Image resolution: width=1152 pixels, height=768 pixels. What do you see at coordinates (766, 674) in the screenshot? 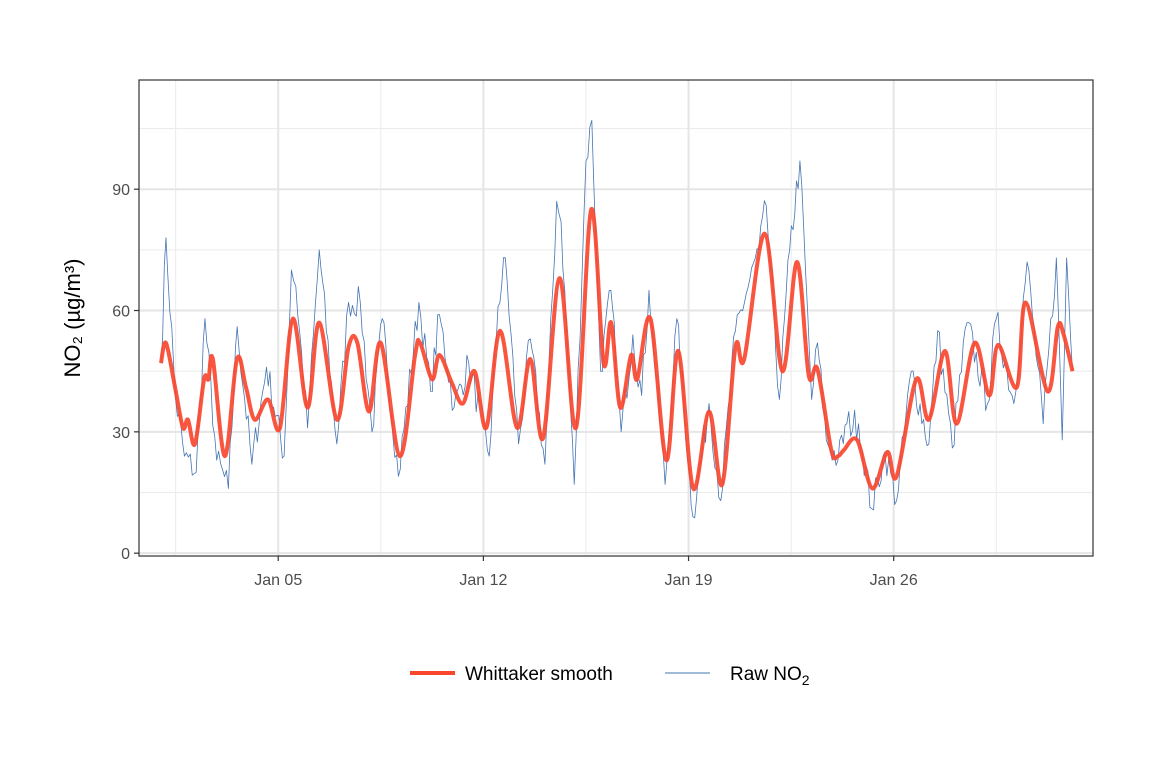
I see `legend-label-raw-main: Raw NO` at bounding box center [766, 674].